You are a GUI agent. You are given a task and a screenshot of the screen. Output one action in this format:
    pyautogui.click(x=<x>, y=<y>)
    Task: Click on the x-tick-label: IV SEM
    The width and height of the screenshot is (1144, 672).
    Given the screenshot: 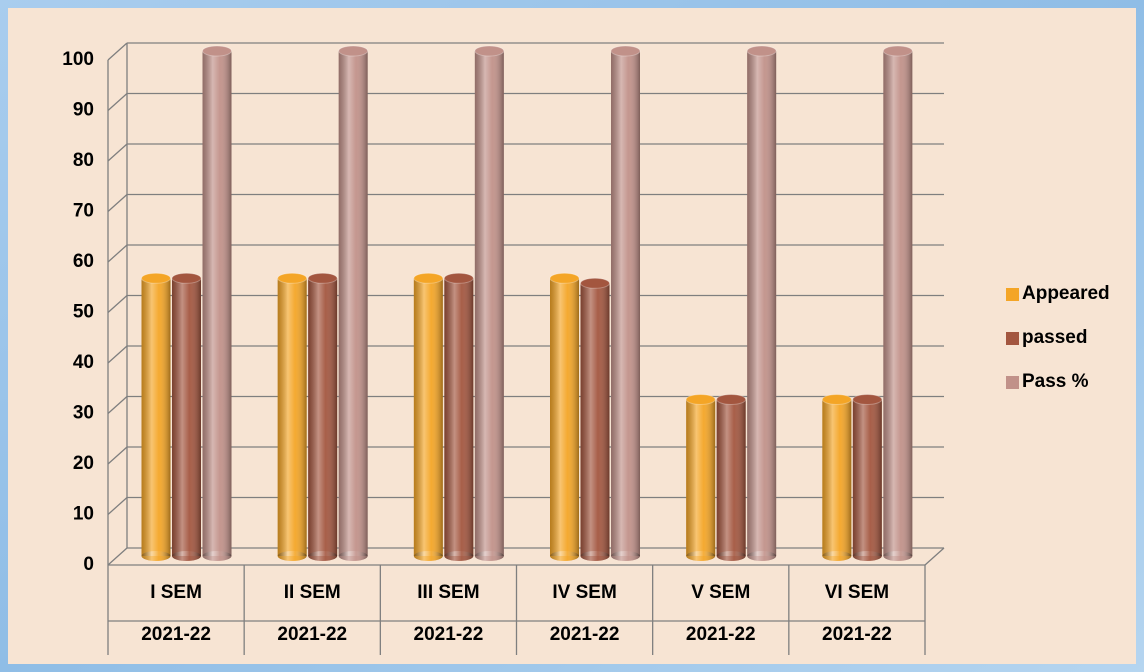 What is the action you would take?
    pyautogui.click(x=584, y=592)
    